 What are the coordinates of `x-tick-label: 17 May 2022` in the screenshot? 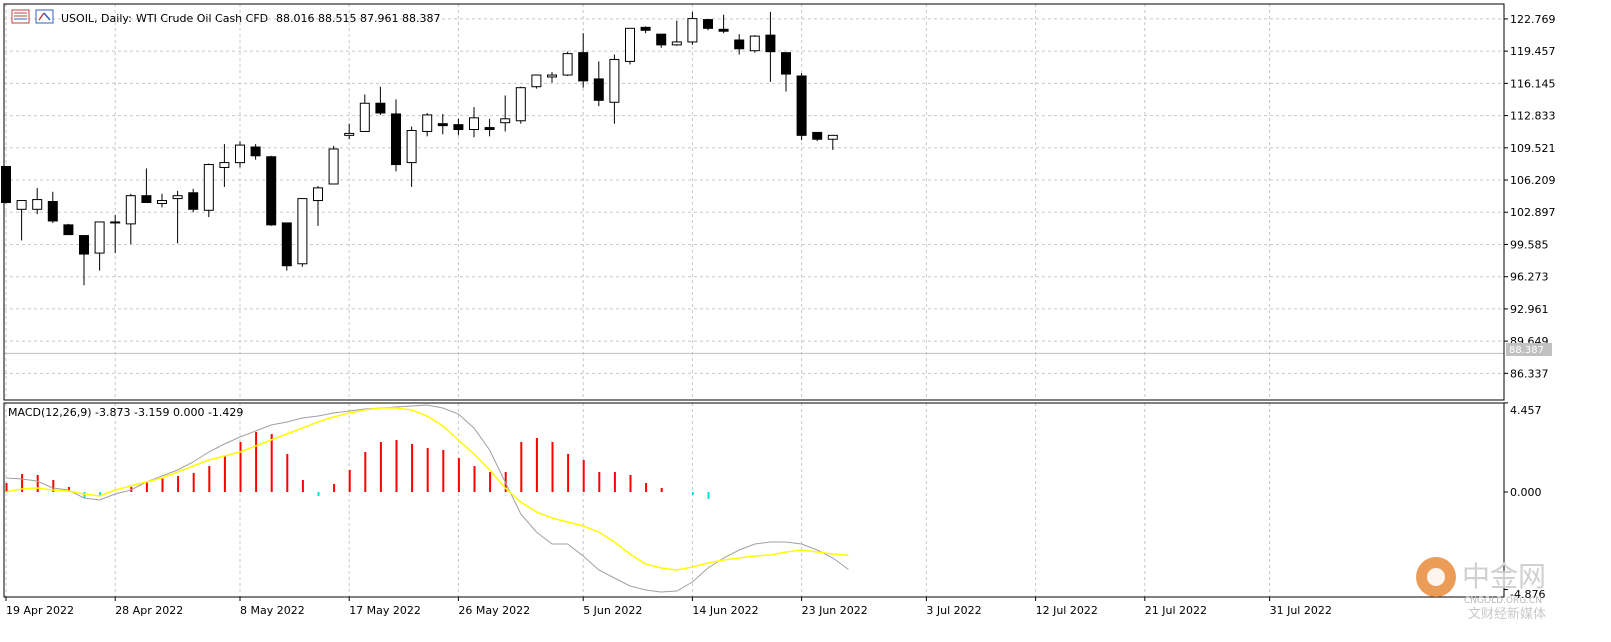 It's located at (385, 610).